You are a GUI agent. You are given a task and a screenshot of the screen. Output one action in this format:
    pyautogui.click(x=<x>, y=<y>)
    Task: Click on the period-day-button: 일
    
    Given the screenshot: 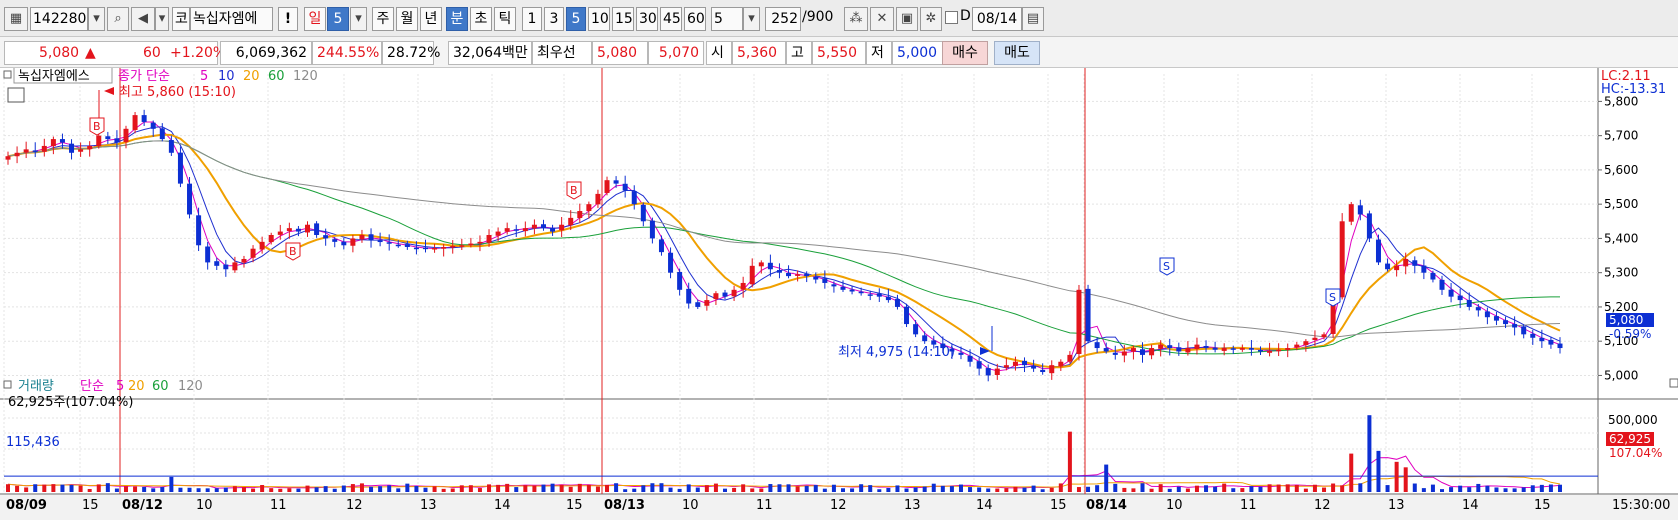 What is the action you would take?
    pyautogui.click(x=315, y=19)
    